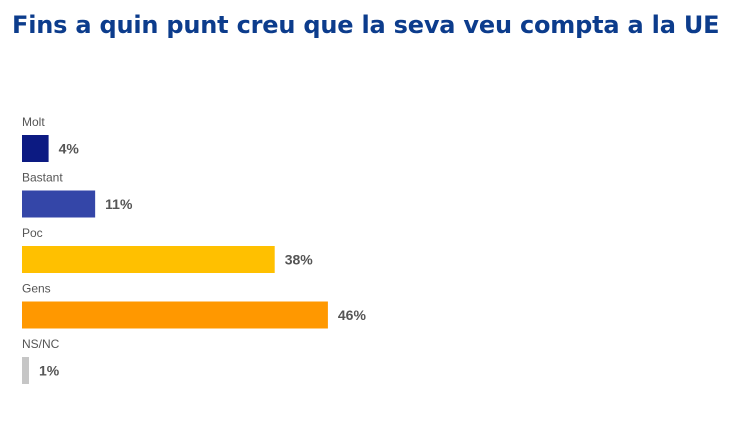 The height and width of the screenshot is (447, 746). What do you see at coordinates (49, 371) in the screenshot?
I see `value-label: 1%` at bounding box center [49, 371].